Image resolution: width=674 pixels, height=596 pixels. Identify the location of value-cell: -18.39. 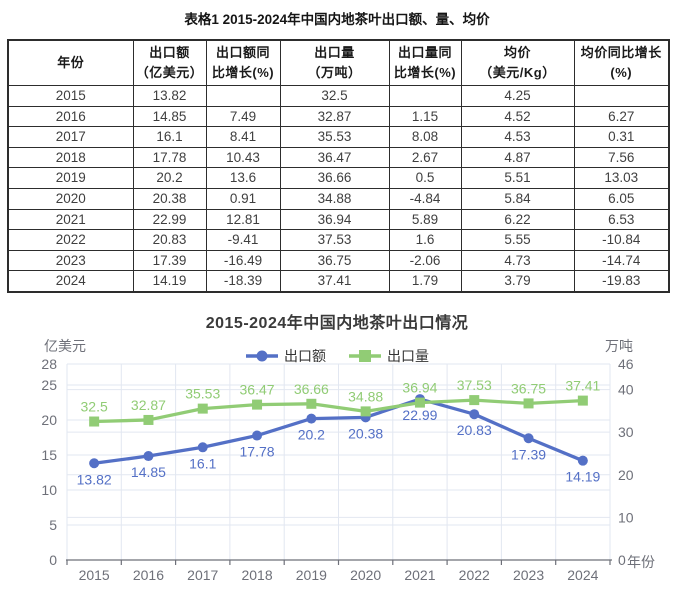
(243, 281).